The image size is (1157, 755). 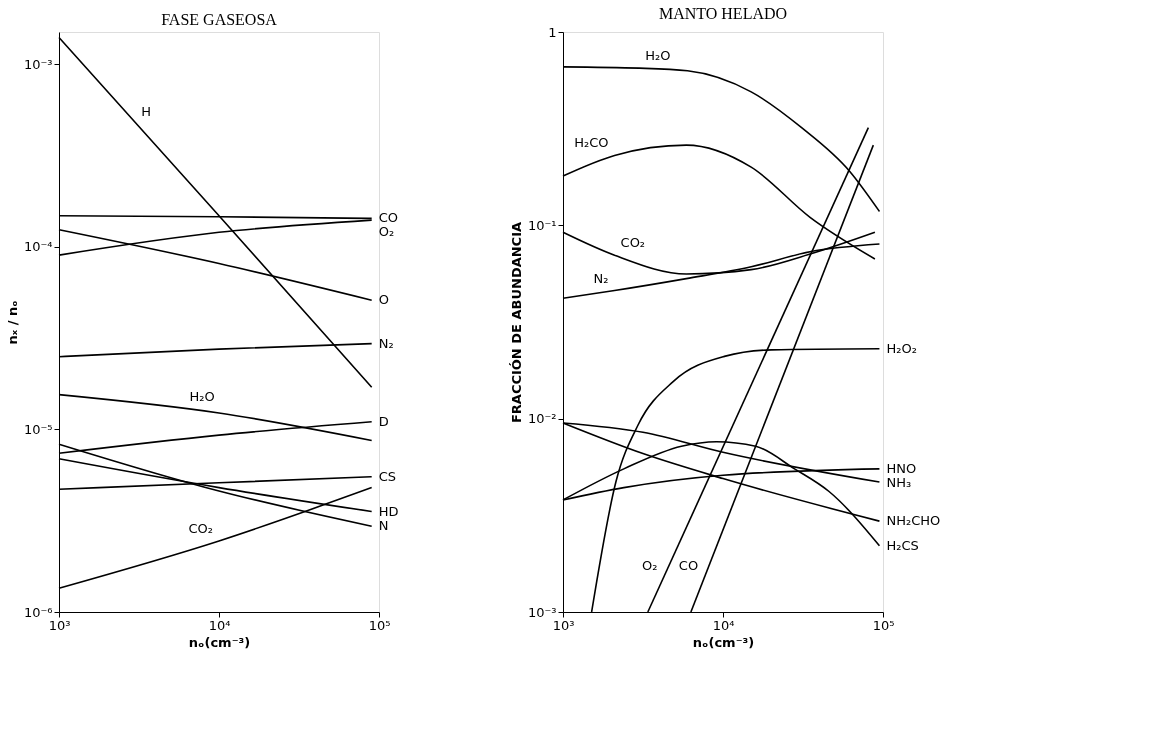 I want to click on y-tick-label: 10⁻⁵, so click(x=38, y=429).